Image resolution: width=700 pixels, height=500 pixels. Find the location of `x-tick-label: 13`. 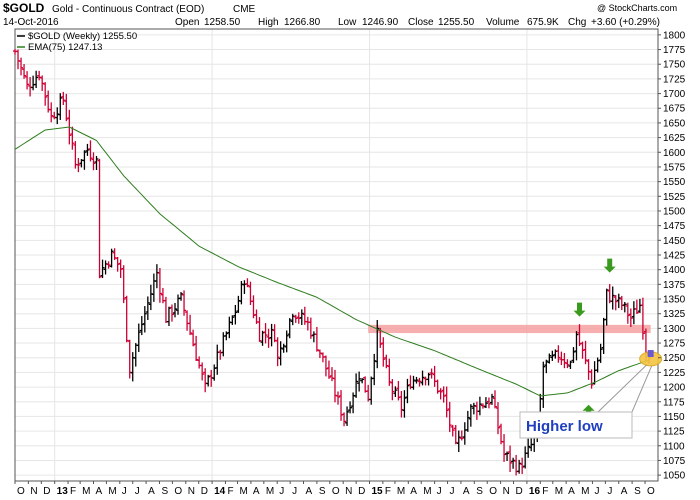

x-tick-label: 13 is located at coordinates (63, 491).